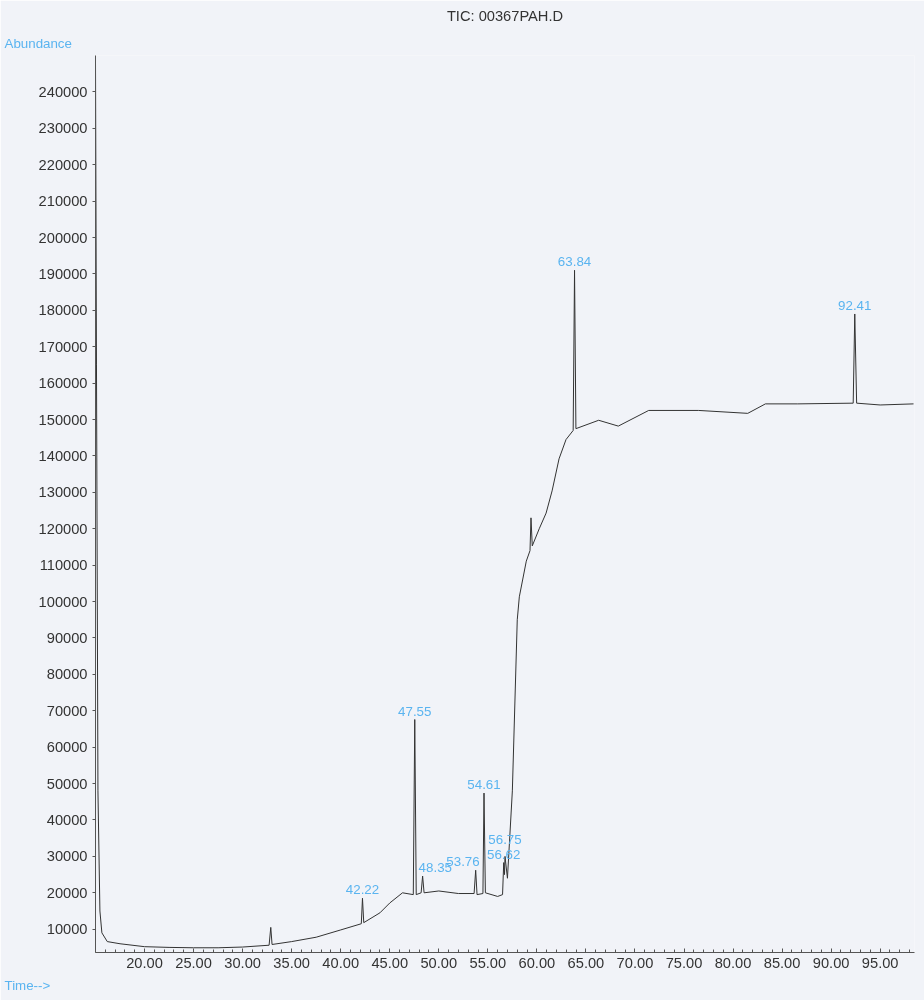  What do you see at coordinates (439, 962) in the screenshot?
I see `x-tick-label: 50.00` at bounding box center [439, 962].